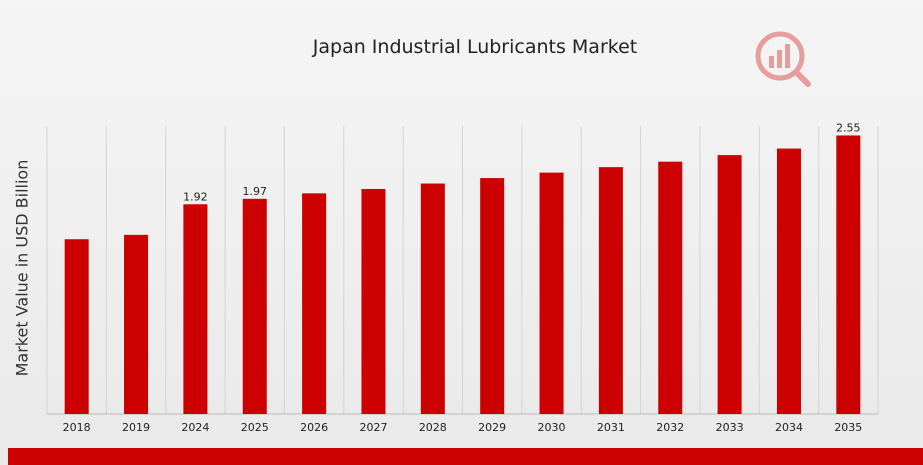 The height and width of the screenshot is (465, 923). What do you see at coordinates (255, 191) in the screenshot?
I see `data-label: 1.97` at bounding box center [255, 191].